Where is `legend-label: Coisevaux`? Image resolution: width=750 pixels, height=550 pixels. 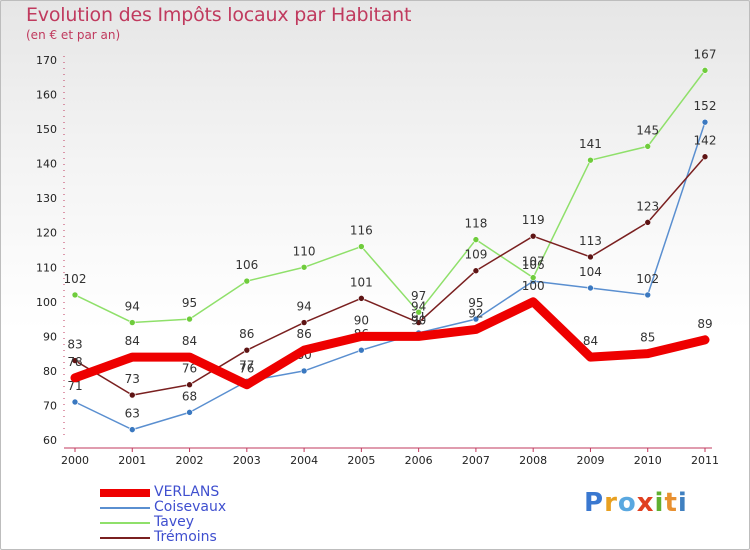
legend-label: Coisevaux is located at coordinates (190, 507).